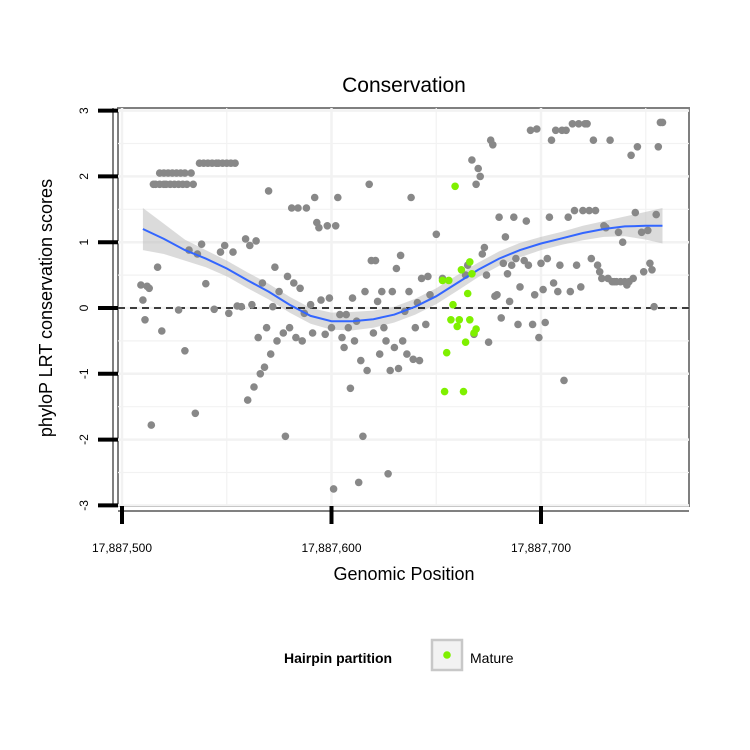 The width and height of the screenshot is (750, 750). What do you see at coordinates (331, 548) in the screenshot?
I see `x-tick-label: 17,887,600` at bounding box center [331, 548].